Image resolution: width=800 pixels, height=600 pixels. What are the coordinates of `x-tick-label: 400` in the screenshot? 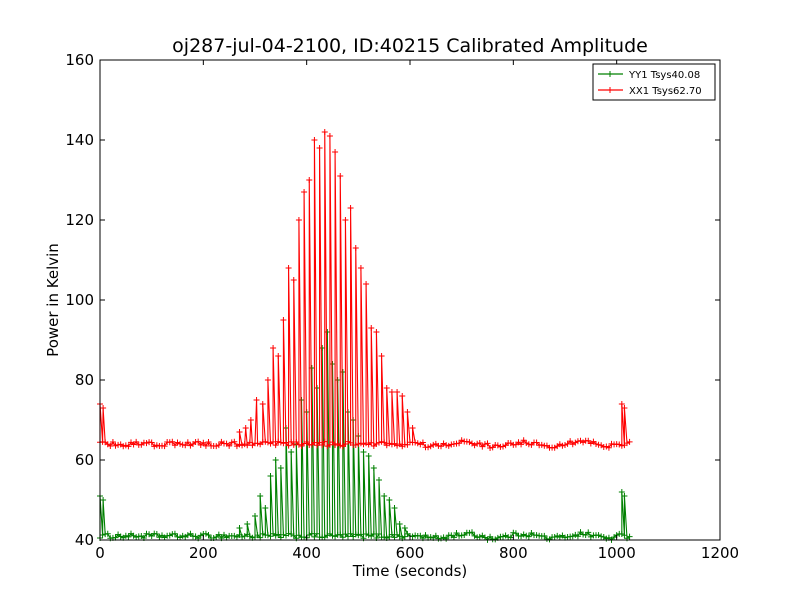 It's located at (306, 553).